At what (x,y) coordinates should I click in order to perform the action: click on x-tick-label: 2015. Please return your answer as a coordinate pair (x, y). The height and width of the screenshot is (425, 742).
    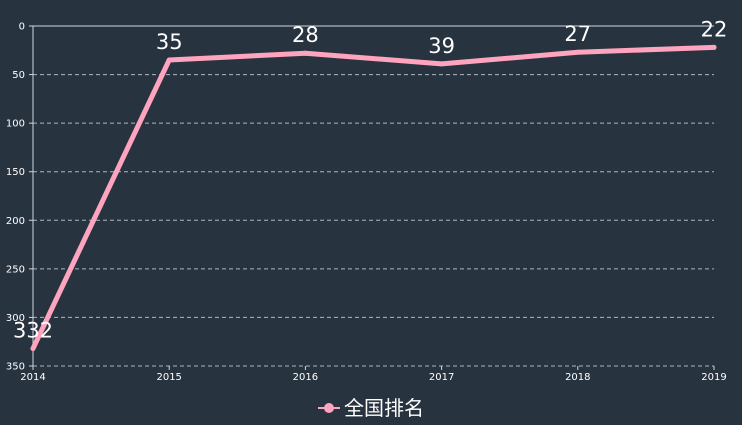
    Looking at the image, I should click on (168, 377).